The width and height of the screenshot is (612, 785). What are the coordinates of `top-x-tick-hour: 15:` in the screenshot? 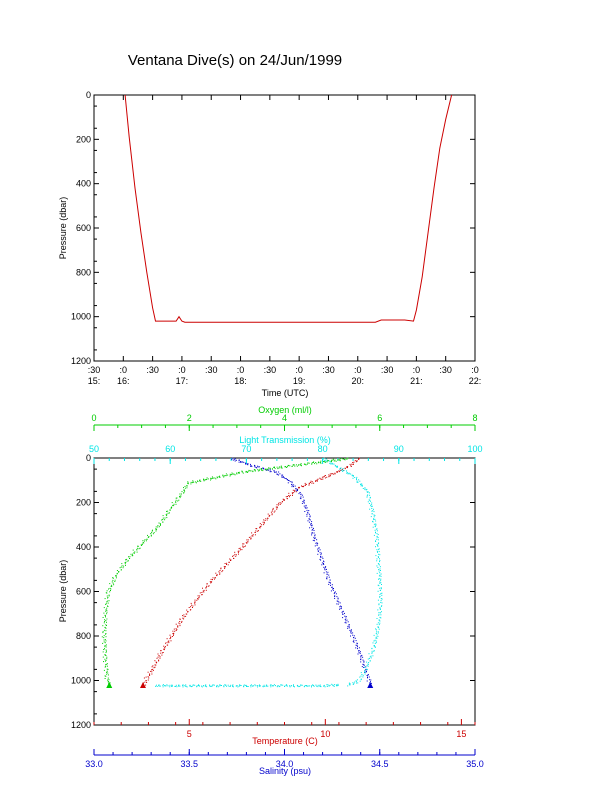 It's located at (94, 381).